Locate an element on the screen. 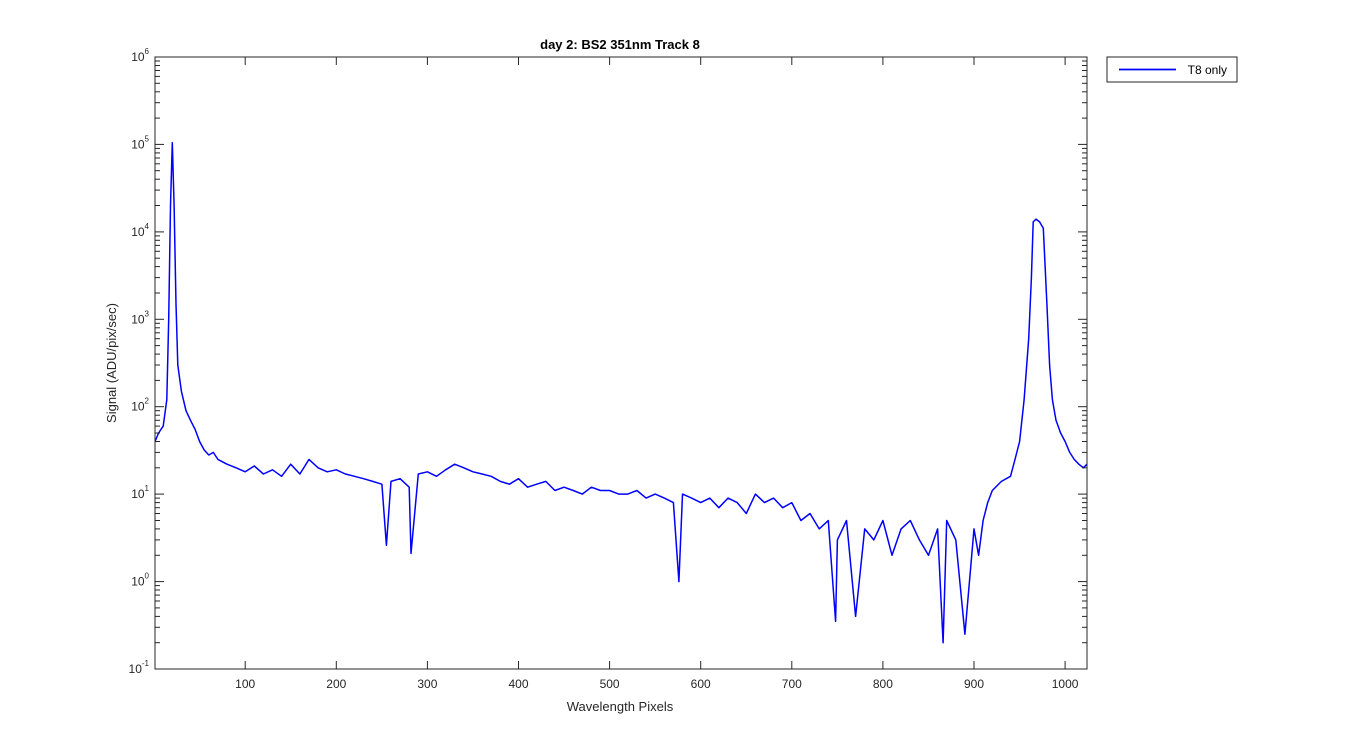 The image size is (1350, 750). y-tick-label: 10⁴ is located at coordinates (140, 230).